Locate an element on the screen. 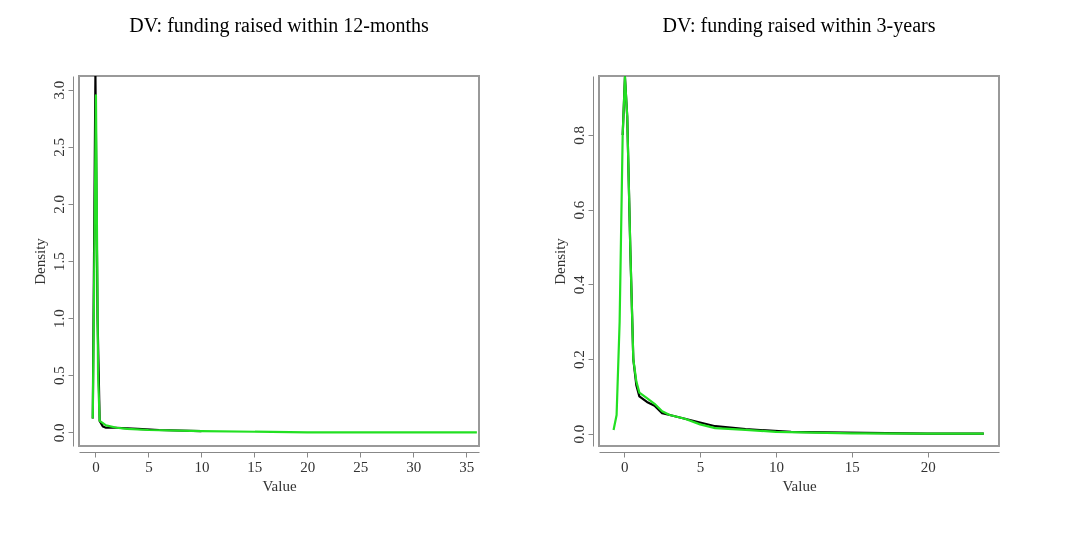 The width and height of the screenshot is (1065, 555). y-tick-label: 0.8 is located at coordinates (578, 135).